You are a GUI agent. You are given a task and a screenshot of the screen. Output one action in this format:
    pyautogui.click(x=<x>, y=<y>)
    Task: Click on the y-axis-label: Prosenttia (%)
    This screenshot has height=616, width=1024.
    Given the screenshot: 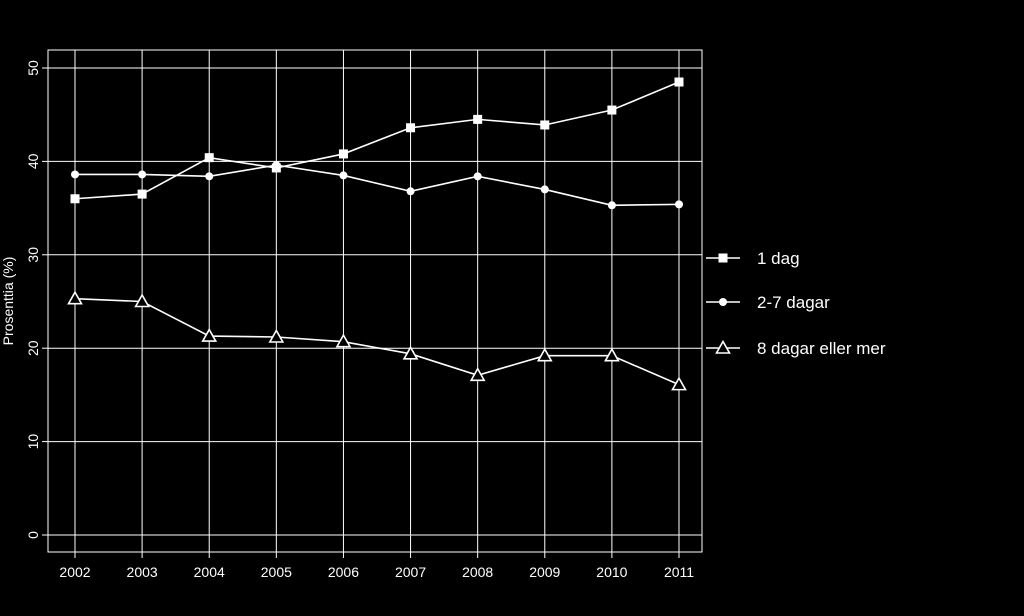 What is the action you would take?
    pyautogui.click(x=8, y=301)
    